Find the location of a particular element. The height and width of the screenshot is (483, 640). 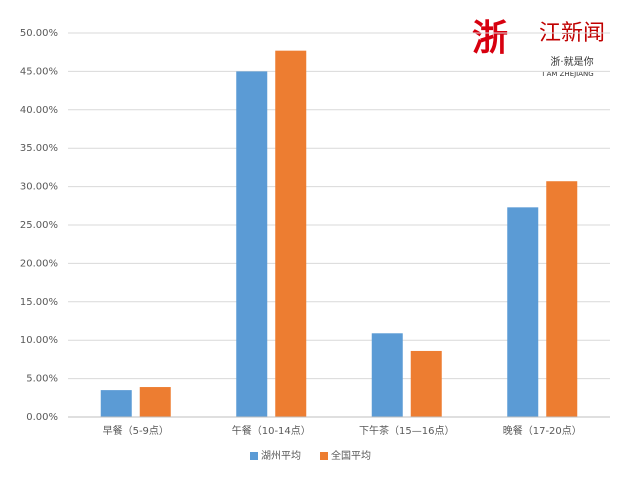

y-tick-label: 10.00% is located at coordinates (39, 340).